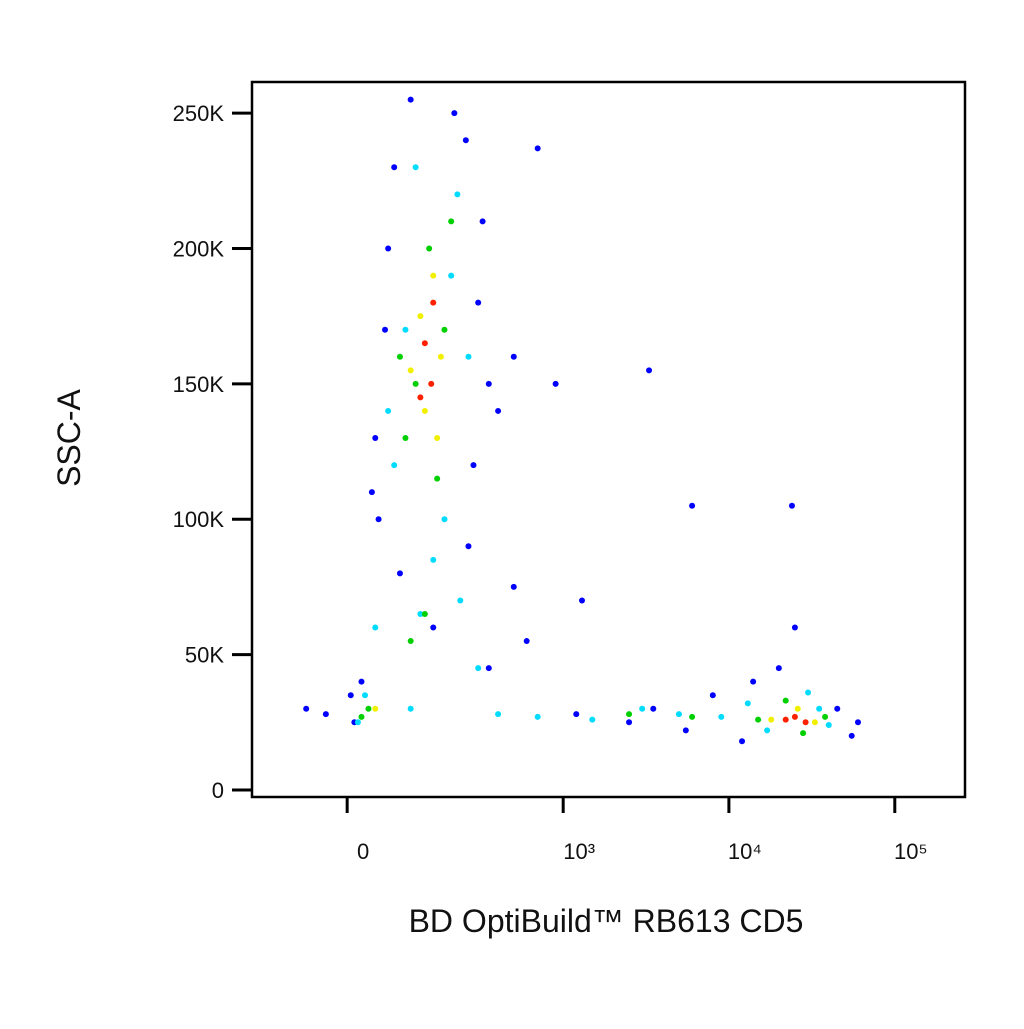 The height and width of the screenshot is (1029, 1024). Describe the element at coordinates (69, 437) in the screenshot. I see `y-axis-title: SSC-A` at that location.